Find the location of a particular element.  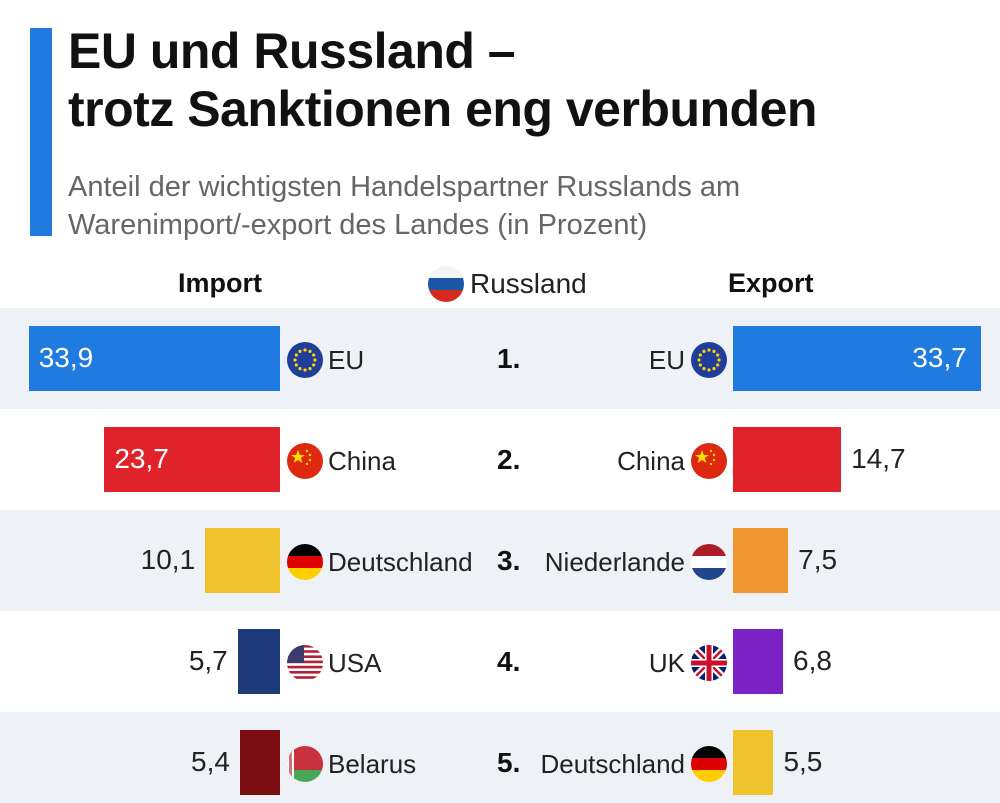

rank-label: 5. is located at coordinates (509, 762).